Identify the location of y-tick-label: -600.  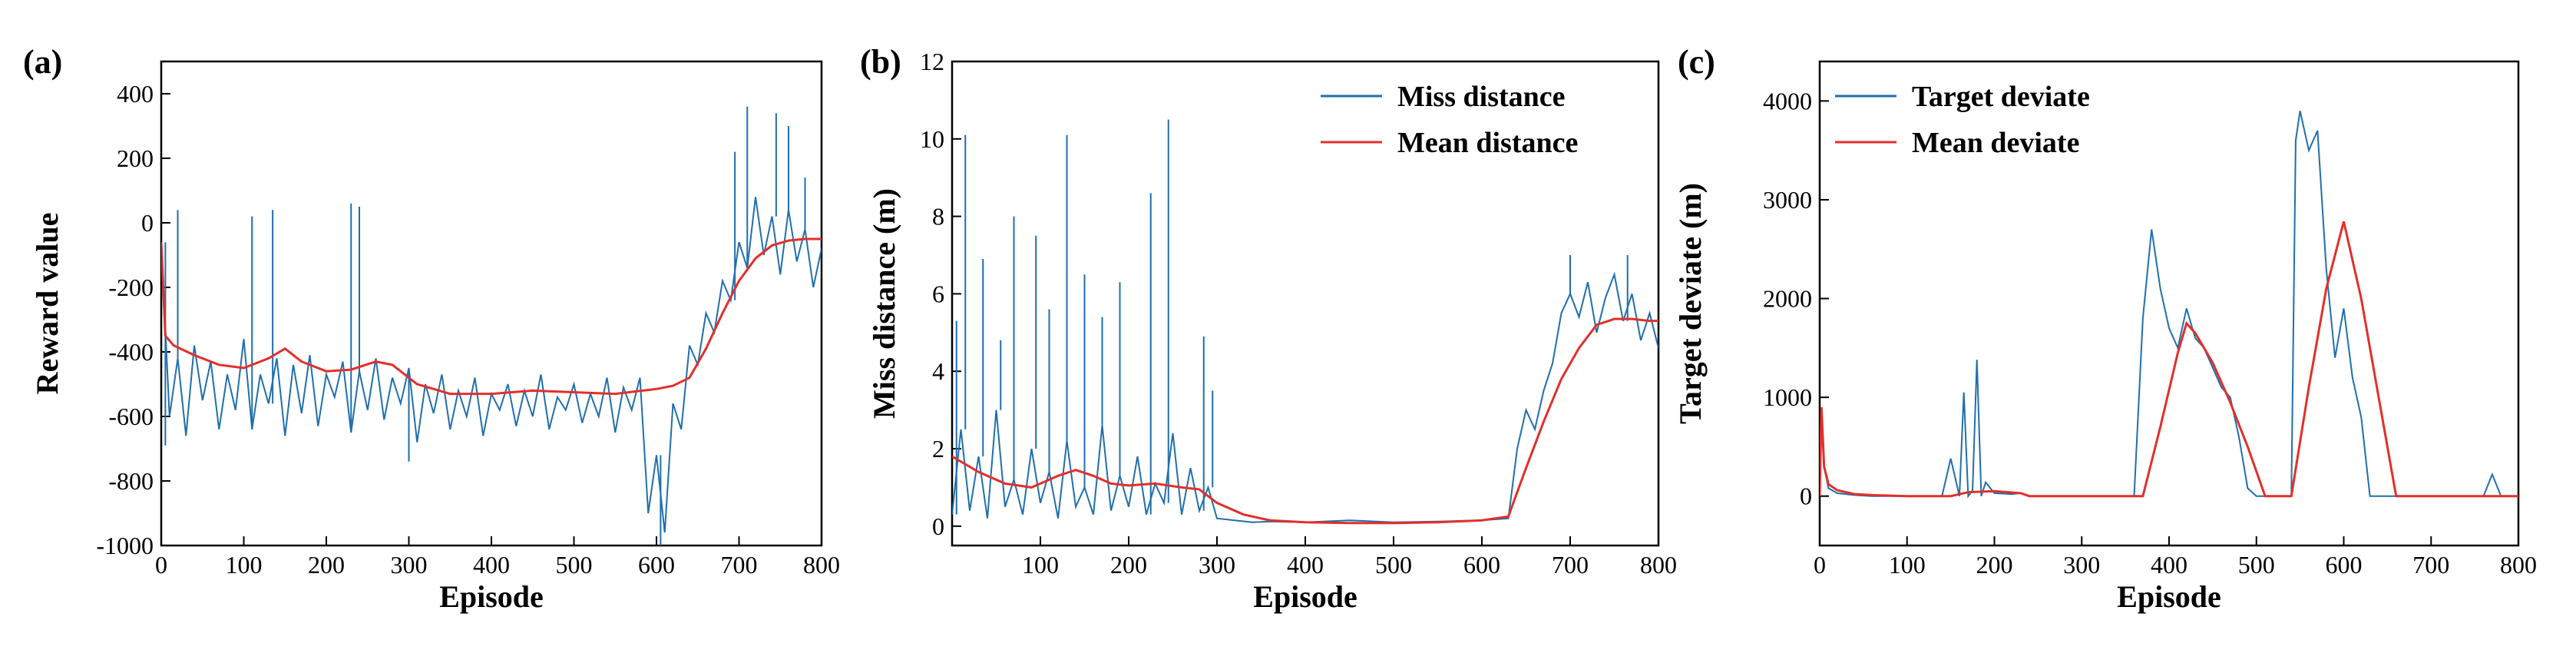
(131, 416).